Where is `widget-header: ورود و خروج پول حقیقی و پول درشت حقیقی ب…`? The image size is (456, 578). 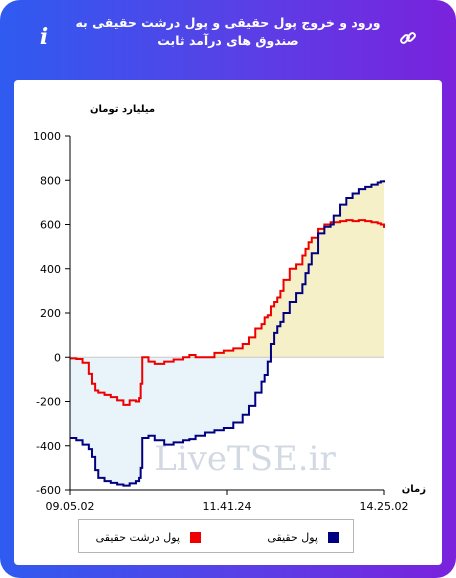 widget-header: ورود و خروج پول حقیقی و پول درشت حقیقی ب… is located at coordinates (228, 40).